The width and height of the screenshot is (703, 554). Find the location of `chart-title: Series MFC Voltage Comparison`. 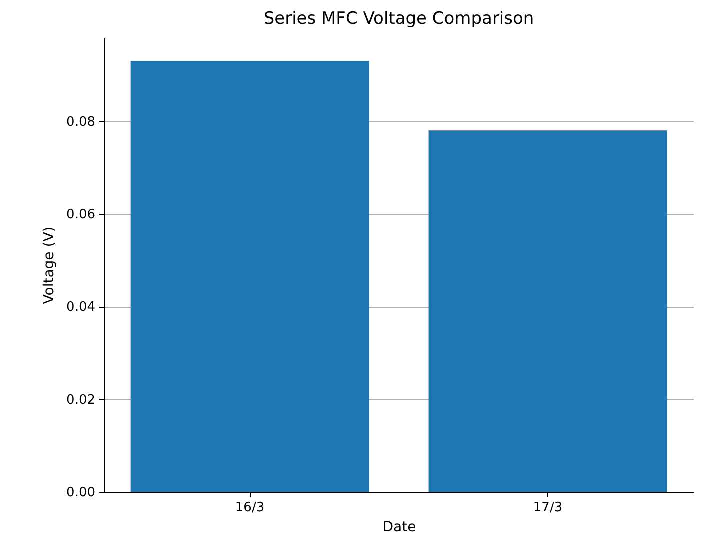

chart-title: Series MFC Voltage Comparison is located at coordinates (399, 19).